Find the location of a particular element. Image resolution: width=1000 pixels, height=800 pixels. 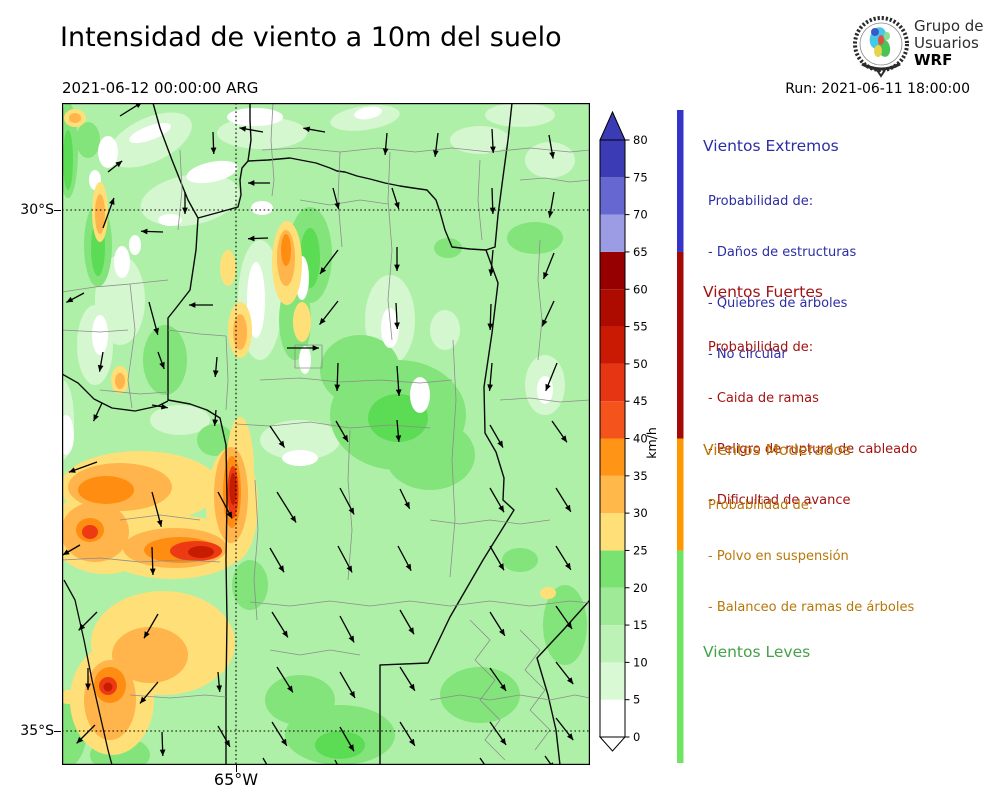

svg-text: 70 is located at coordinates (640, 215).